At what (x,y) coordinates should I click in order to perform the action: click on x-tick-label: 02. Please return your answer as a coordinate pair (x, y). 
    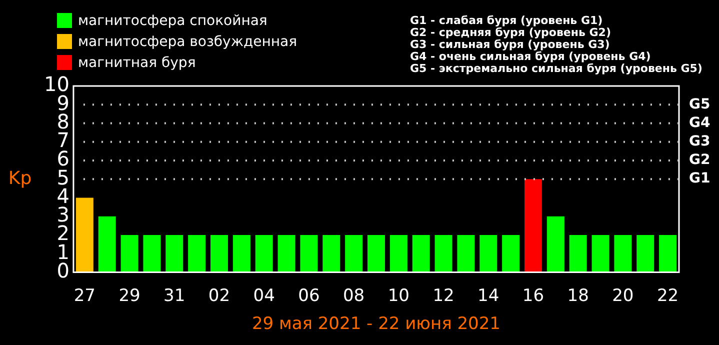
    Looking at the image, I should click on (219, 296).